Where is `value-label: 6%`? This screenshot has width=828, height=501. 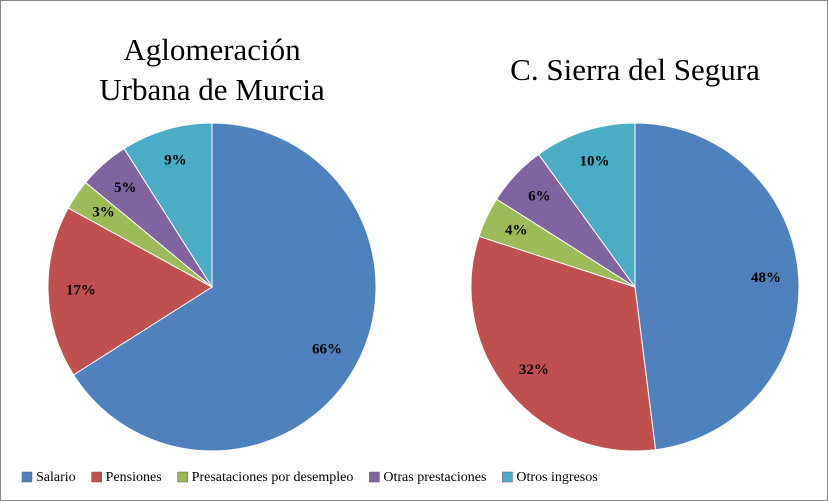 value-label: 6% is located at coordinates (539, 197).